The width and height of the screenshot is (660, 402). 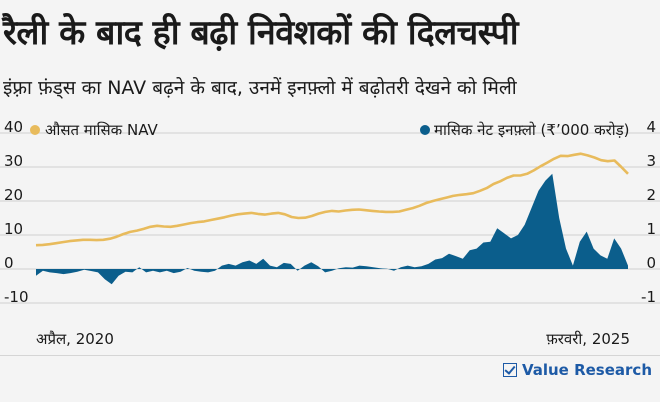 What do you see at coordinates (13, 195) in the screenshot?
I see `left-tick-label: 20` at bounding box center [13, 195].